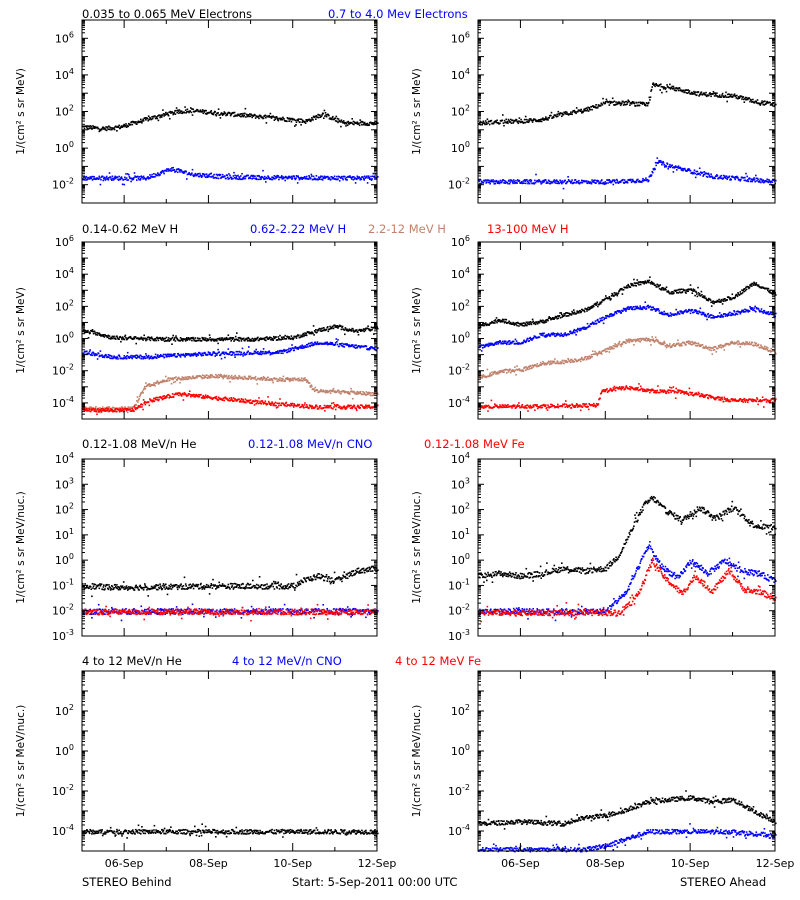  I want to click on y-tick-label: 10-2, so click(63, 370).